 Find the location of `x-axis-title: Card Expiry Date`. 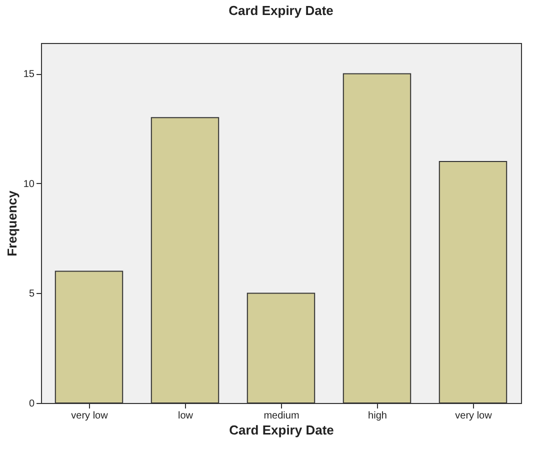

x-axis-title: Card Expiry Date is located at coordinates (281, 430).